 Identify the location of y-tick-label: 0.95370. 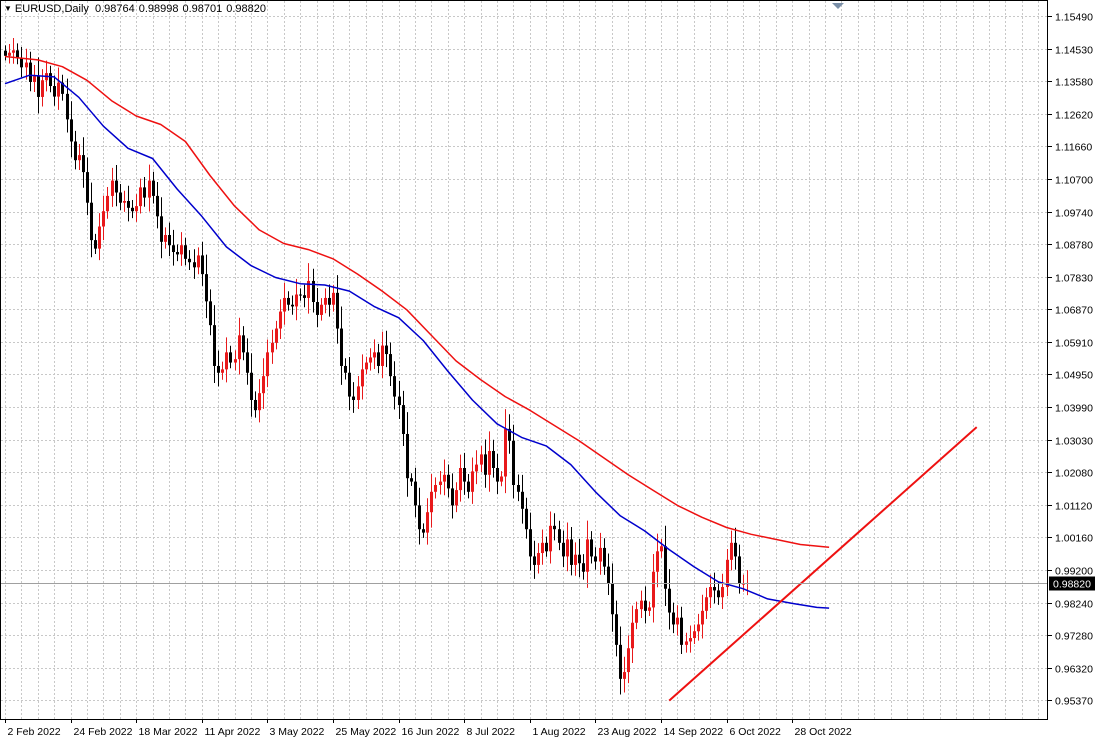
(1074, 702).